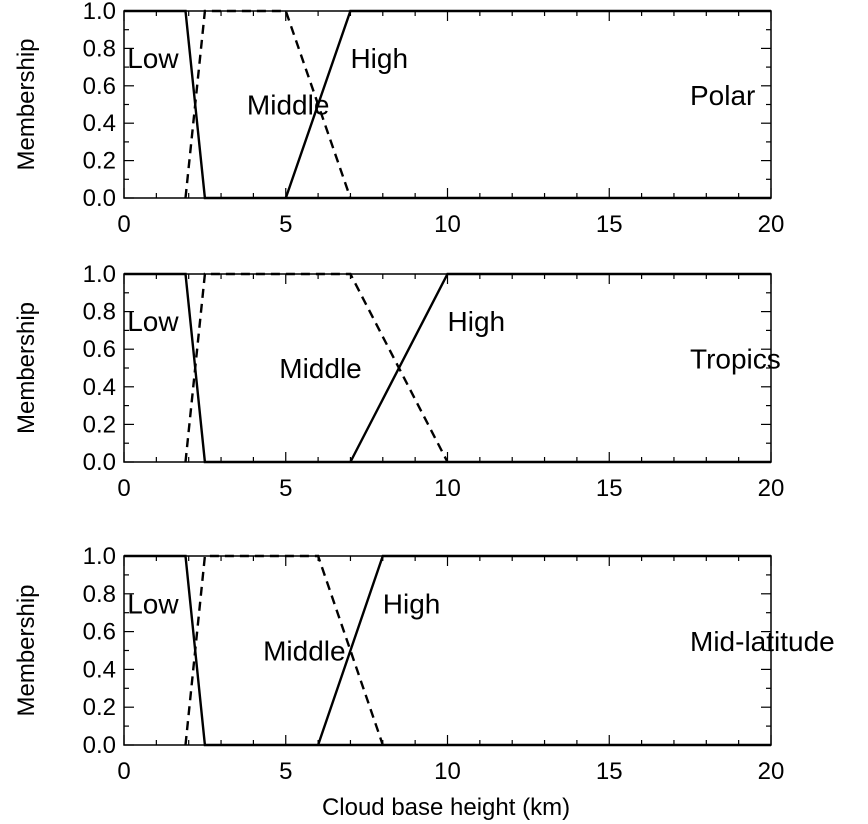  Describe the element at coordinates (735, 359) in the screenshot. I see `region-label: Tropics` at that location.